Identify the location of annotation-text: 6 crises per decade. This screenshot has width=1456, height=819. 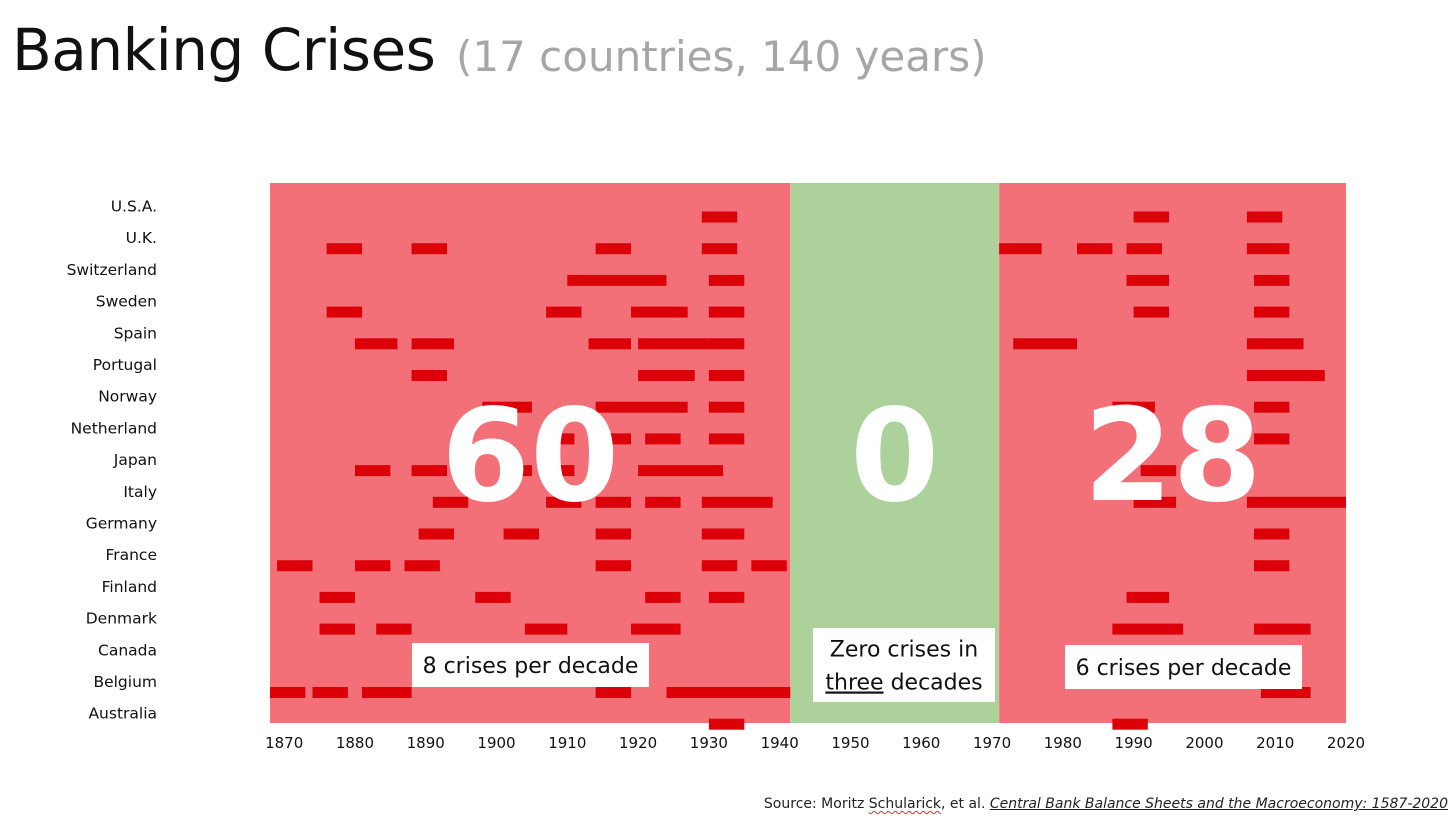
(1184, 668).